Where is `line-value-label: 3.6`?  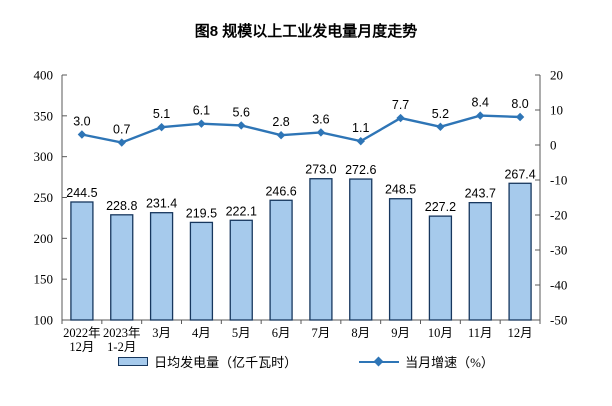
line-value-label: 3.6 is located at coordinates (320, 119).